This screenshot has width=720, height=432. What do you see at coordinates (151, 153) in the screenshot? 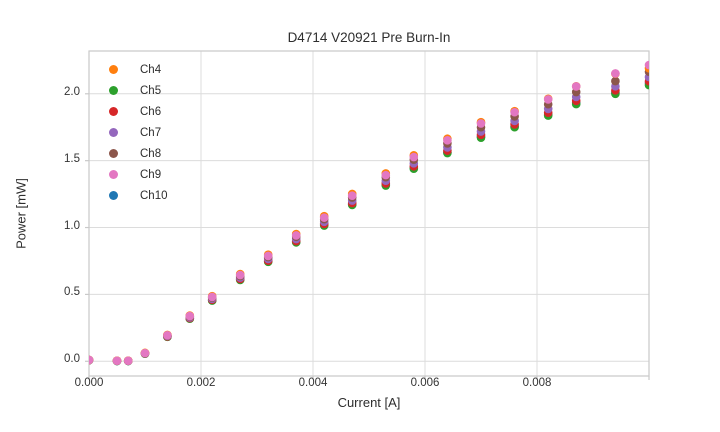
I see `legend-label: Ch8` at bounding box center [151, 153].